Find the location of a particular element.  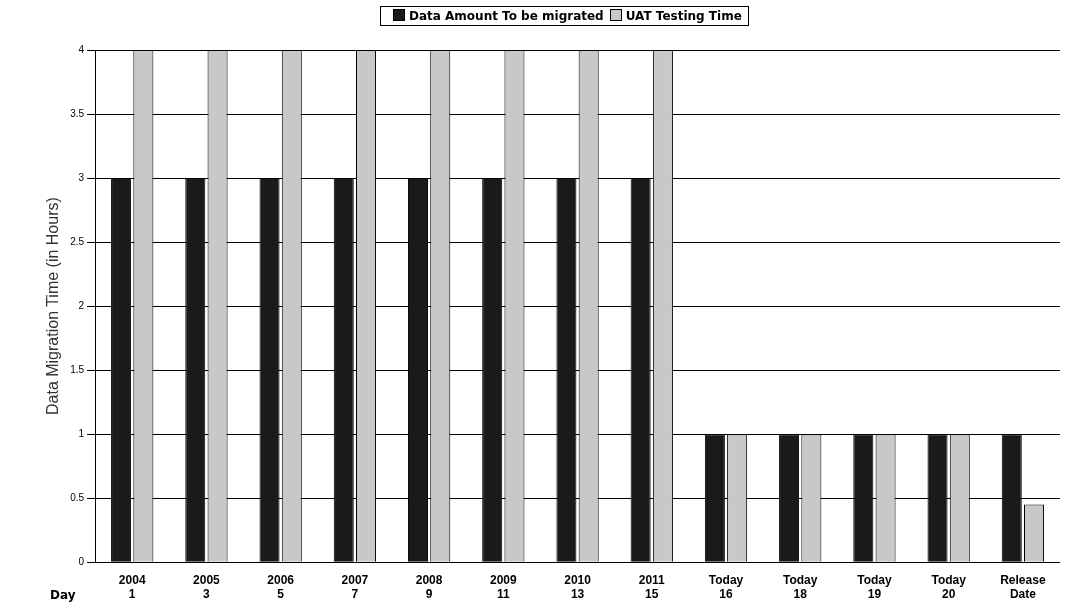

x-tick-label: 2006 5 is located at coordinates (281, 587).